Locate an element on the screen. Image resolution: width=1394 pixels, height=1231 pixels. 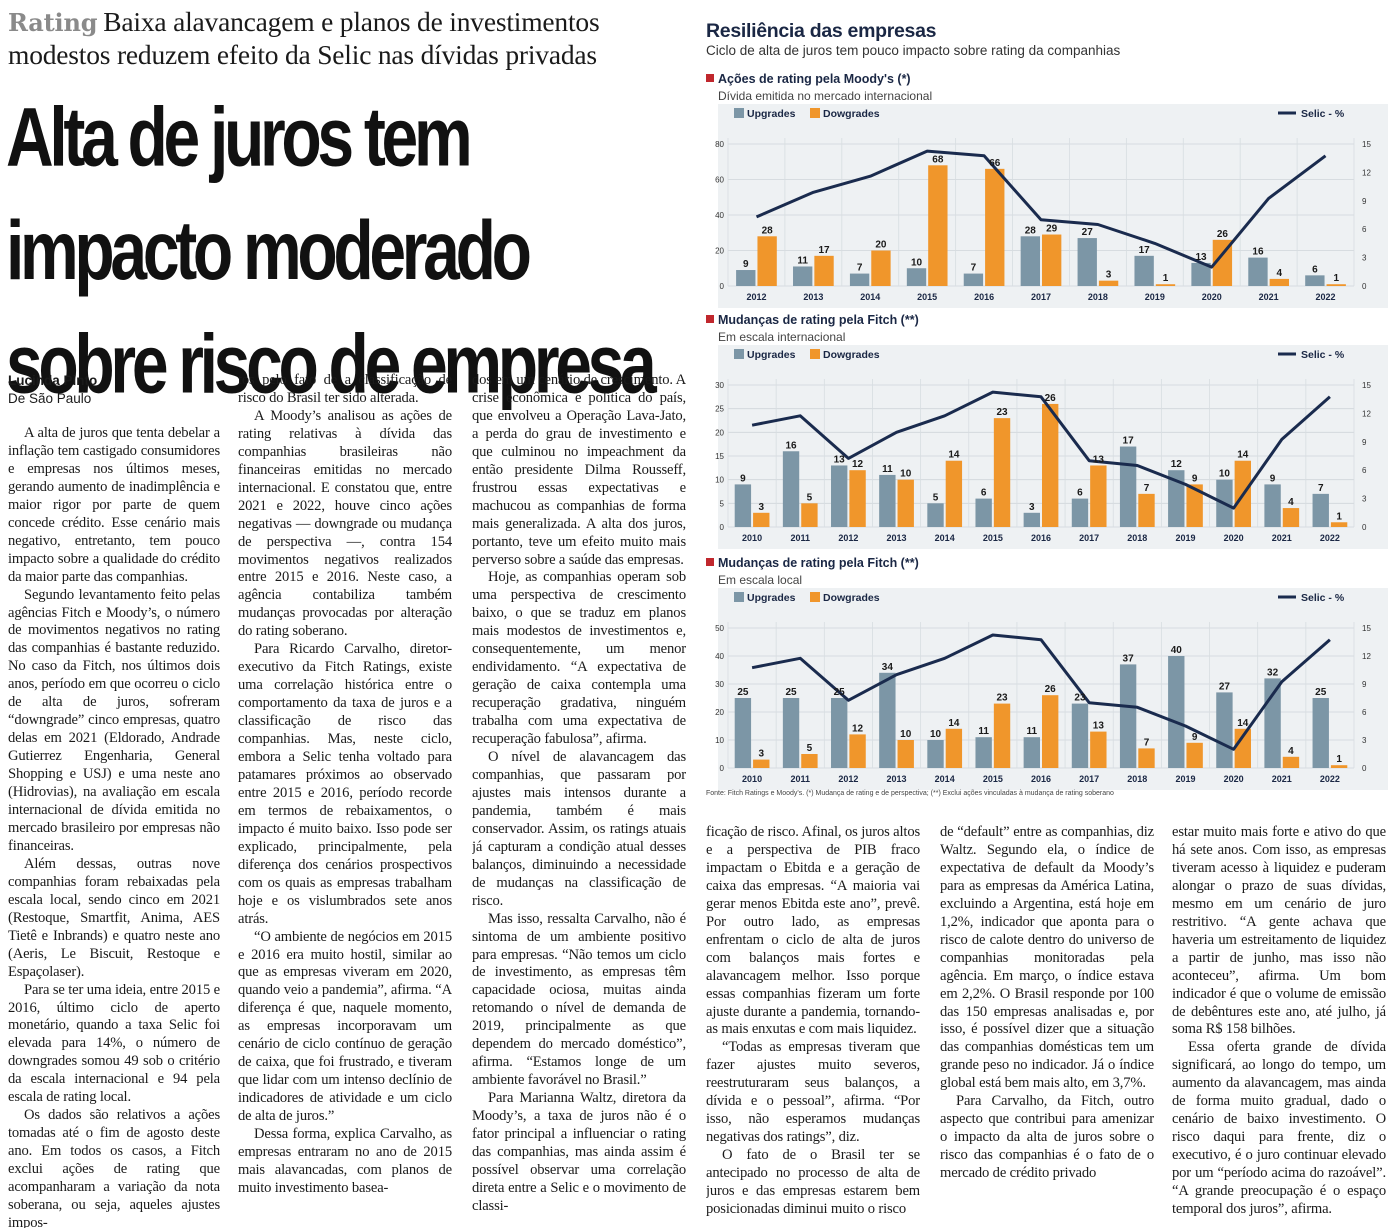
data-label-upgrades: 9 is located at coordinates (743, 478).